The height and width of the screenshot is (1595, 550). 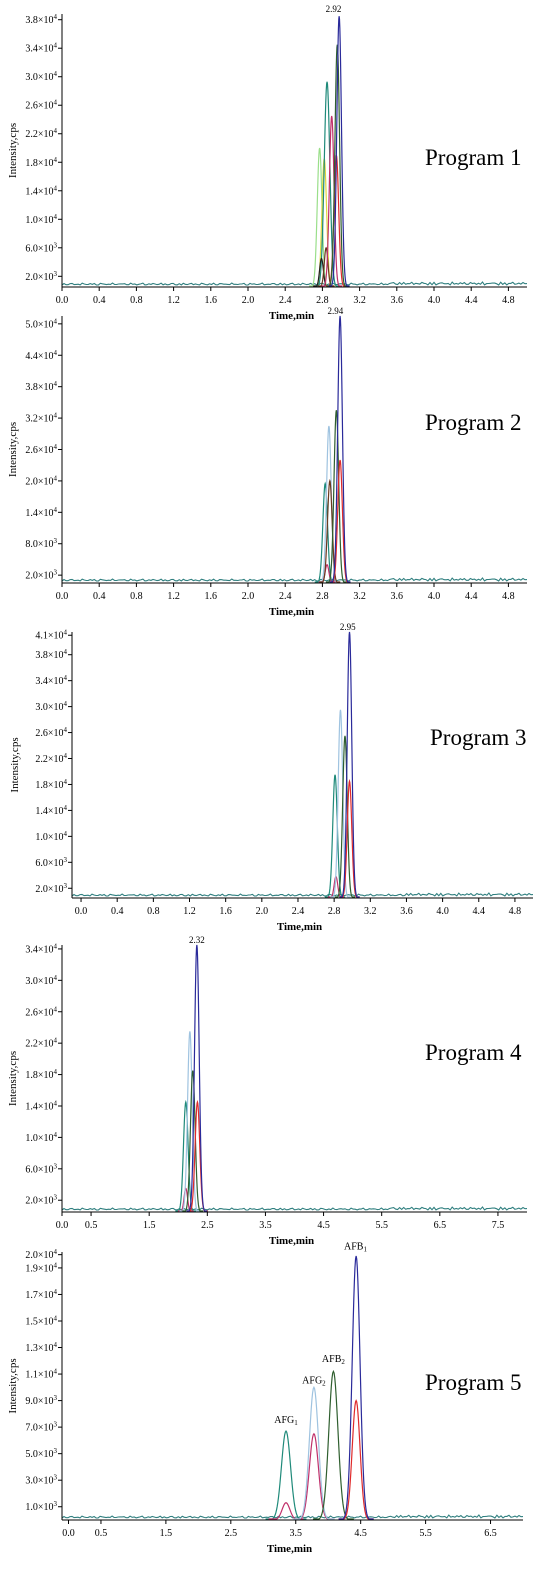 What do you see at coordinates (197, 940) in the screenshot?
I see `peak-time-label: 2.32` at bounding box center [197, 940].